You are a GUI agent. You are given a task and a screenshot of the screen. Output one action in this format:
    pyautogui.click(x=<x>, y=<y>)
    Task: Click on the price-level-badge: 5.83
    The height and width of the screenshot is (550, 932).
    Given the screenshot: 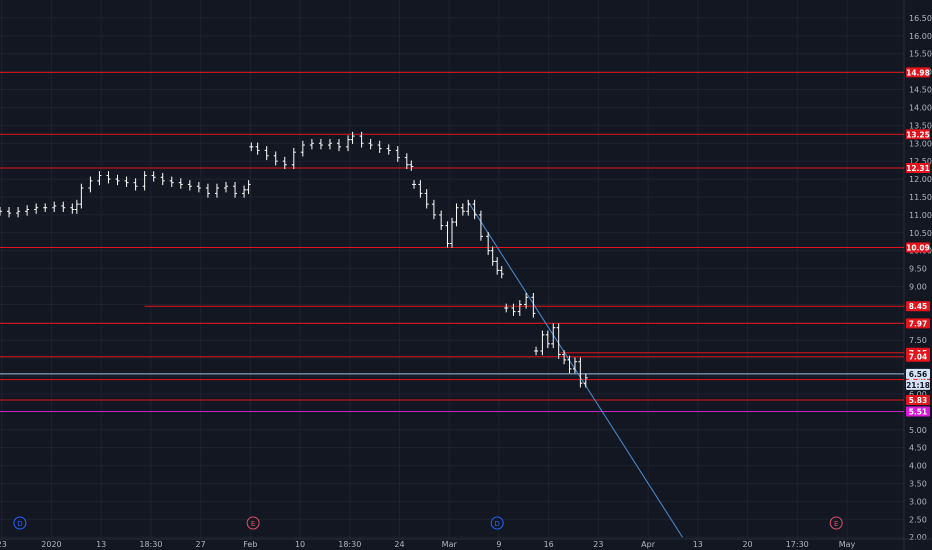 What is the action you would take?
    pyautogui.click(x=918, y=400)
    